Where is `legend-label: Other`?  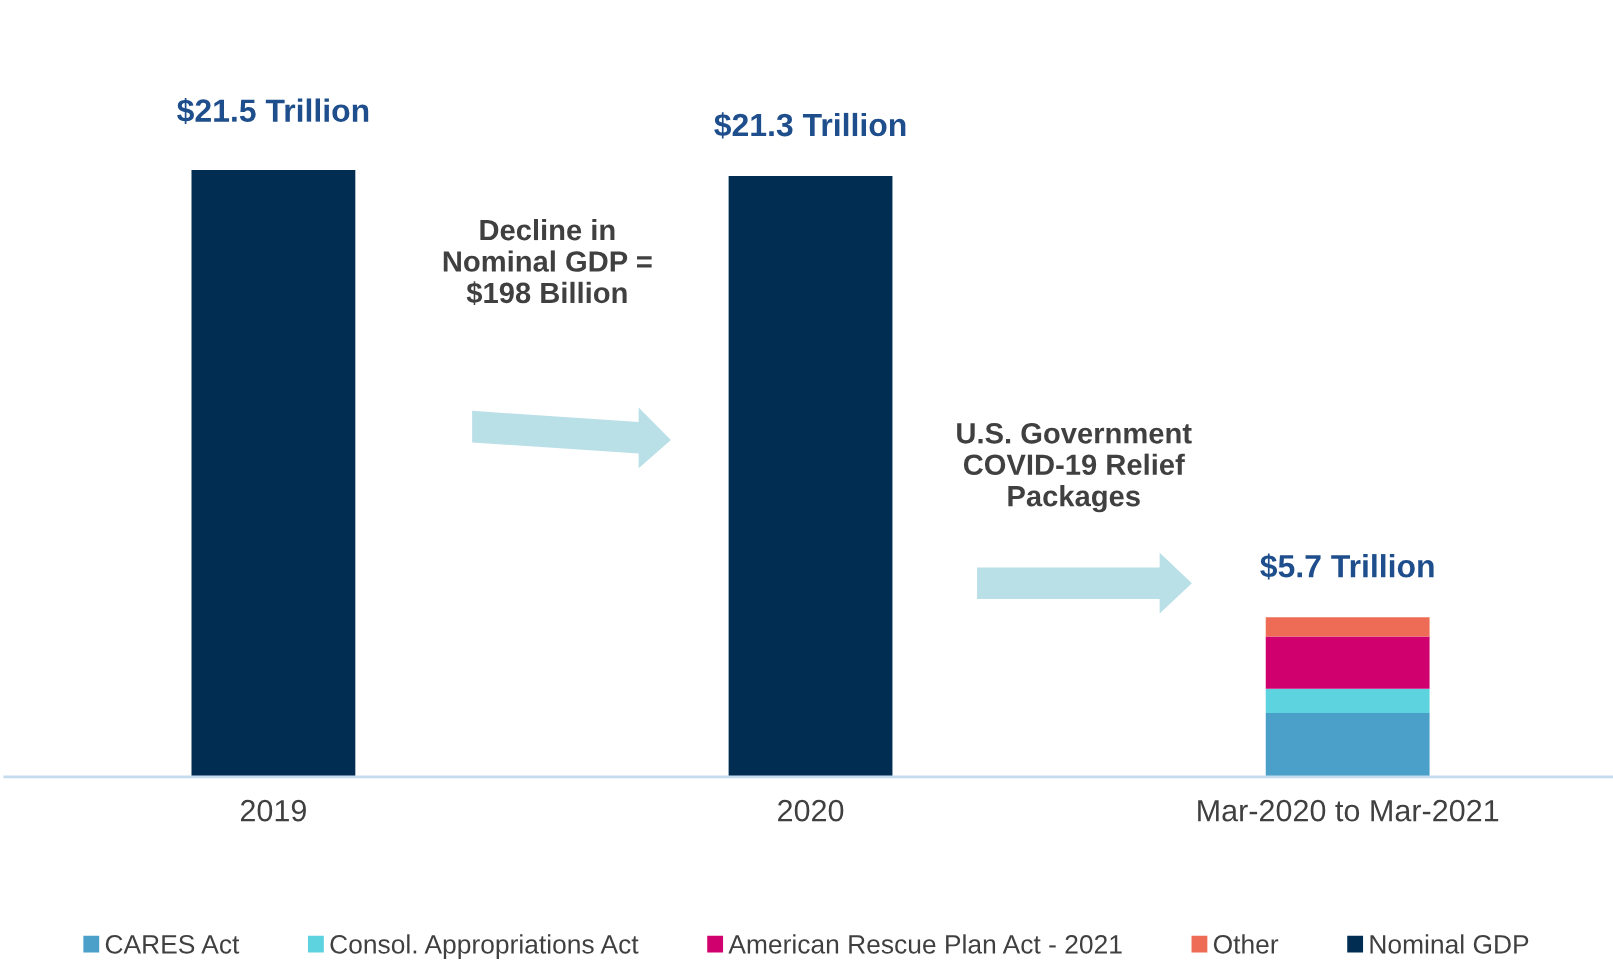 legend-label: Other is located at coordinates (1246, 944).